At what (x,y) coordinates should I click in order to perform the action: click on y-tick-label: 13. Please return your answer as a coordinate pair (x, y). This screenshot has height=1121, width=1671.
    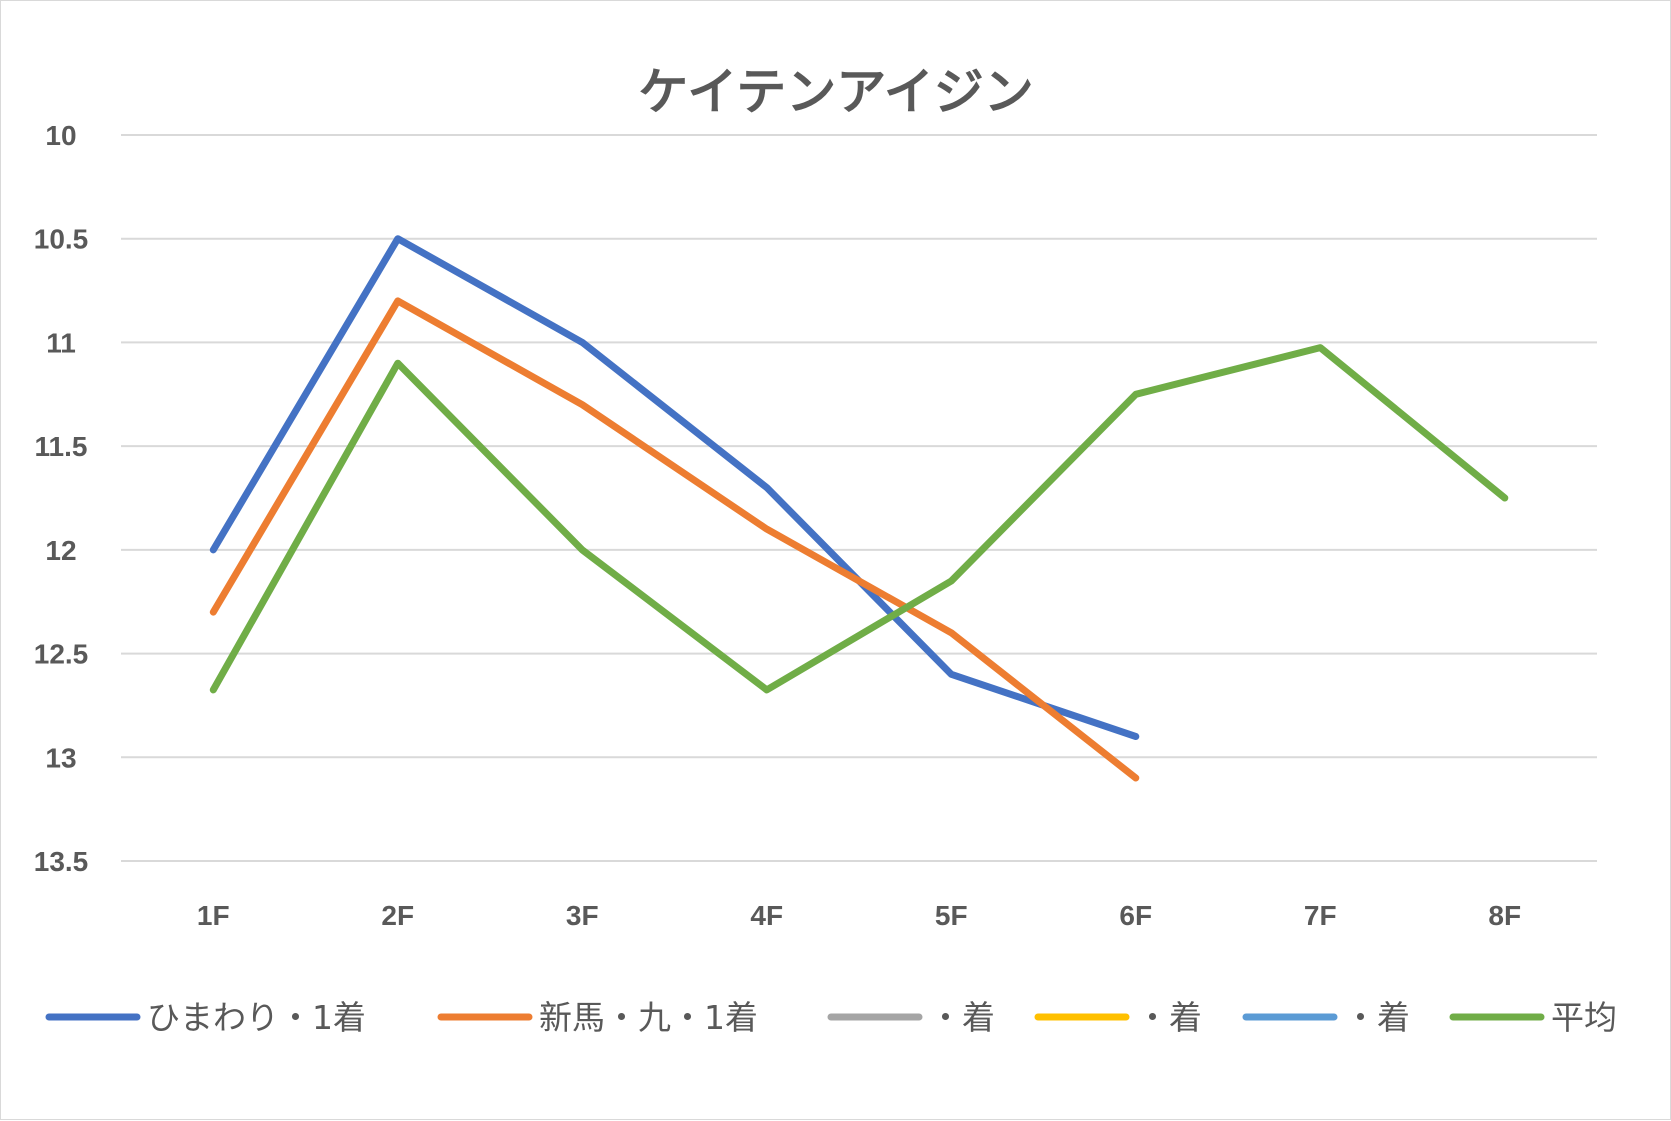
    Looking at the image, I should click on (60, 757).